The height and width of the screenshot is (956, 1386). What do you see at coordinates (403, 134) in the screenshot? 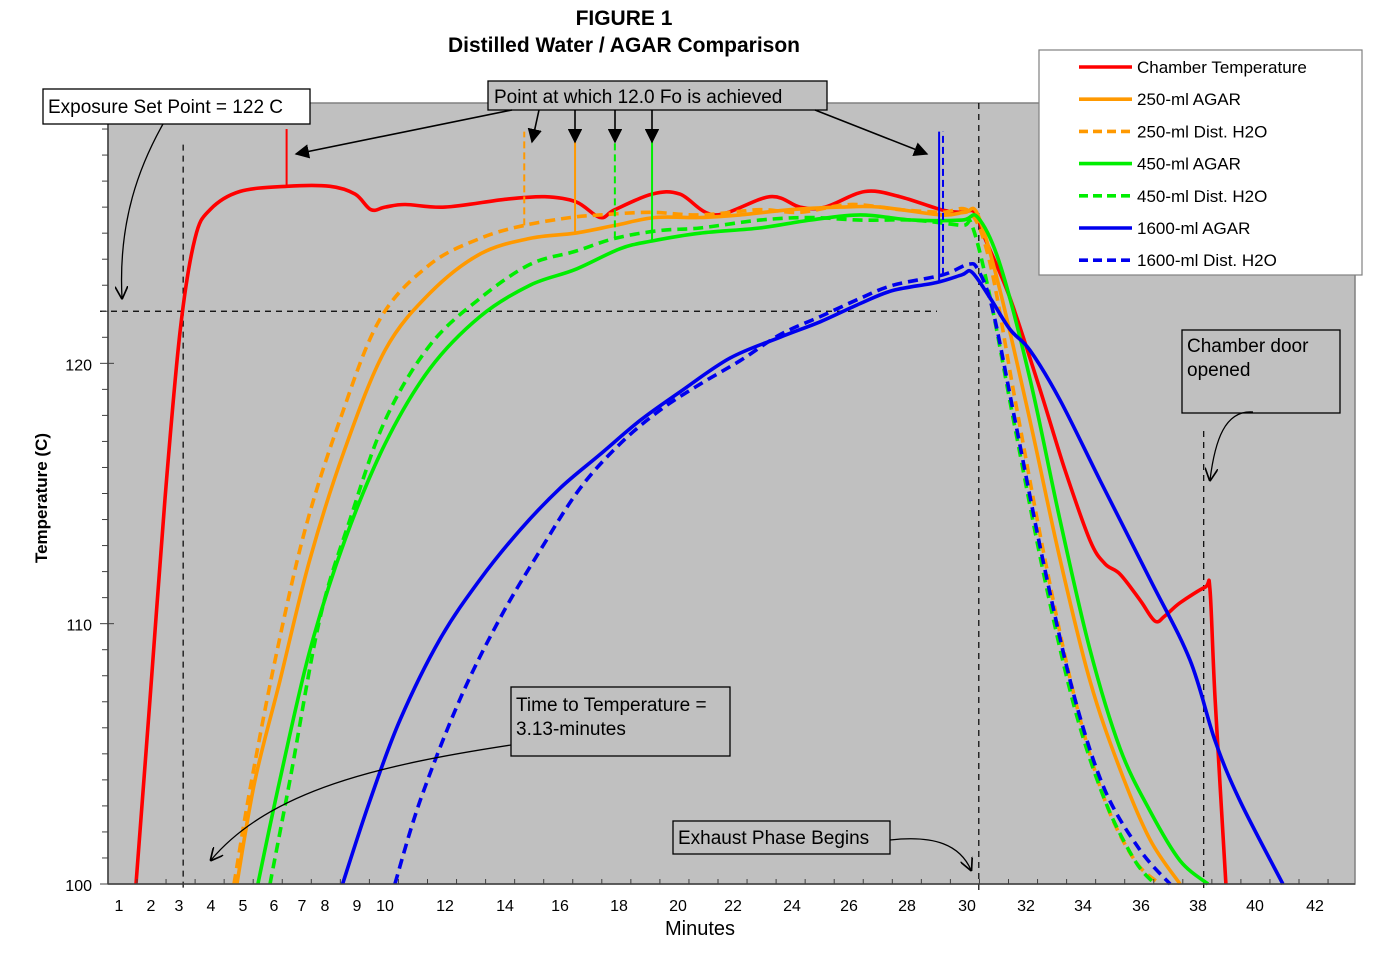
I see `fo-arrow-chamber` at bounding box center [403, 134].